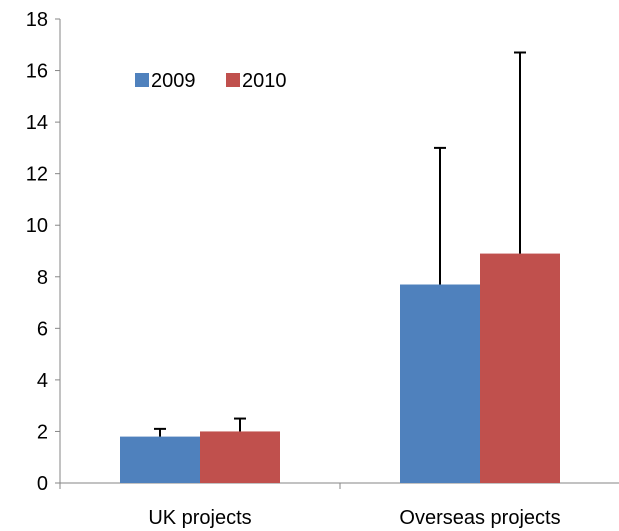 This screenshot has width=619, height=531. I want to click on legend-label-2009: 2009, so click(173, 81).